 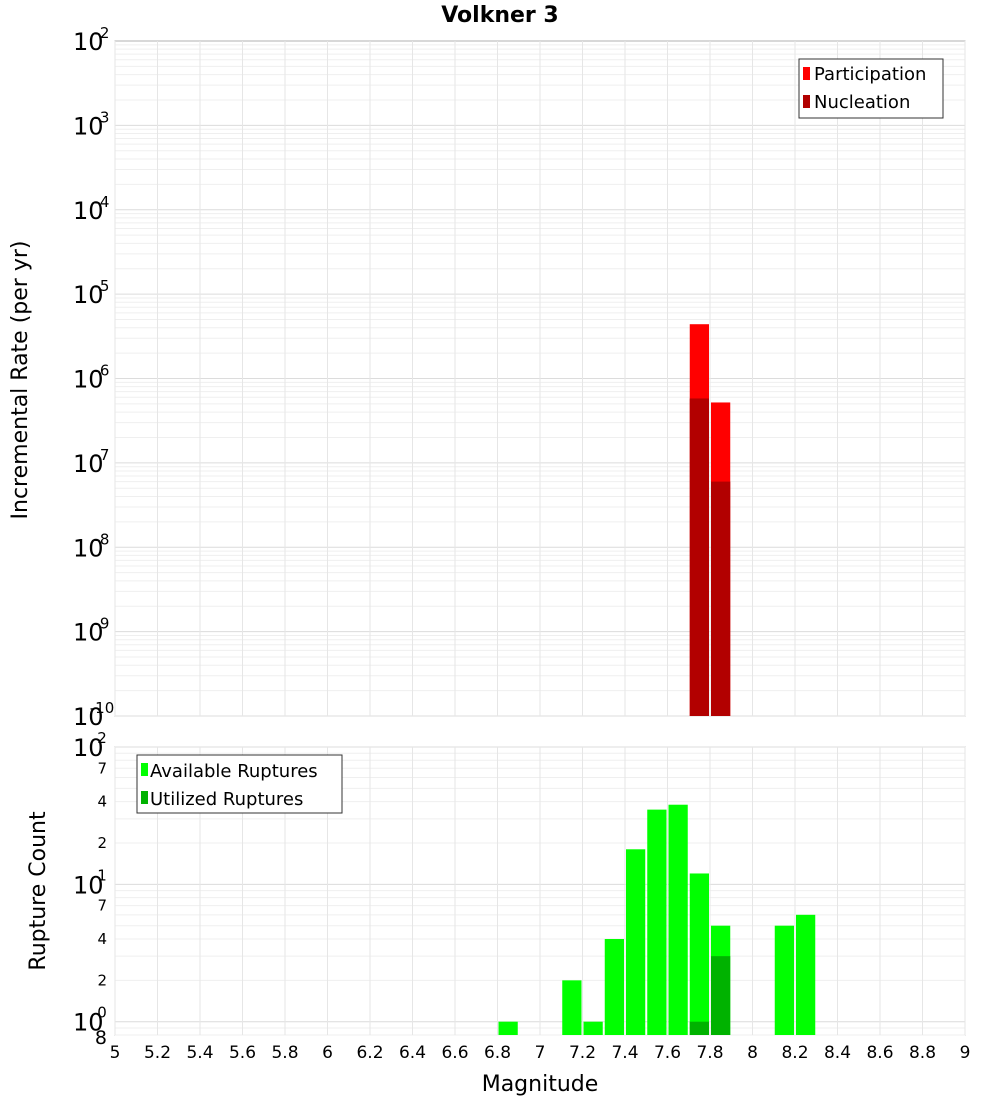 I want to click on legend-swatch-nucleation, so click(x=806, y=101).